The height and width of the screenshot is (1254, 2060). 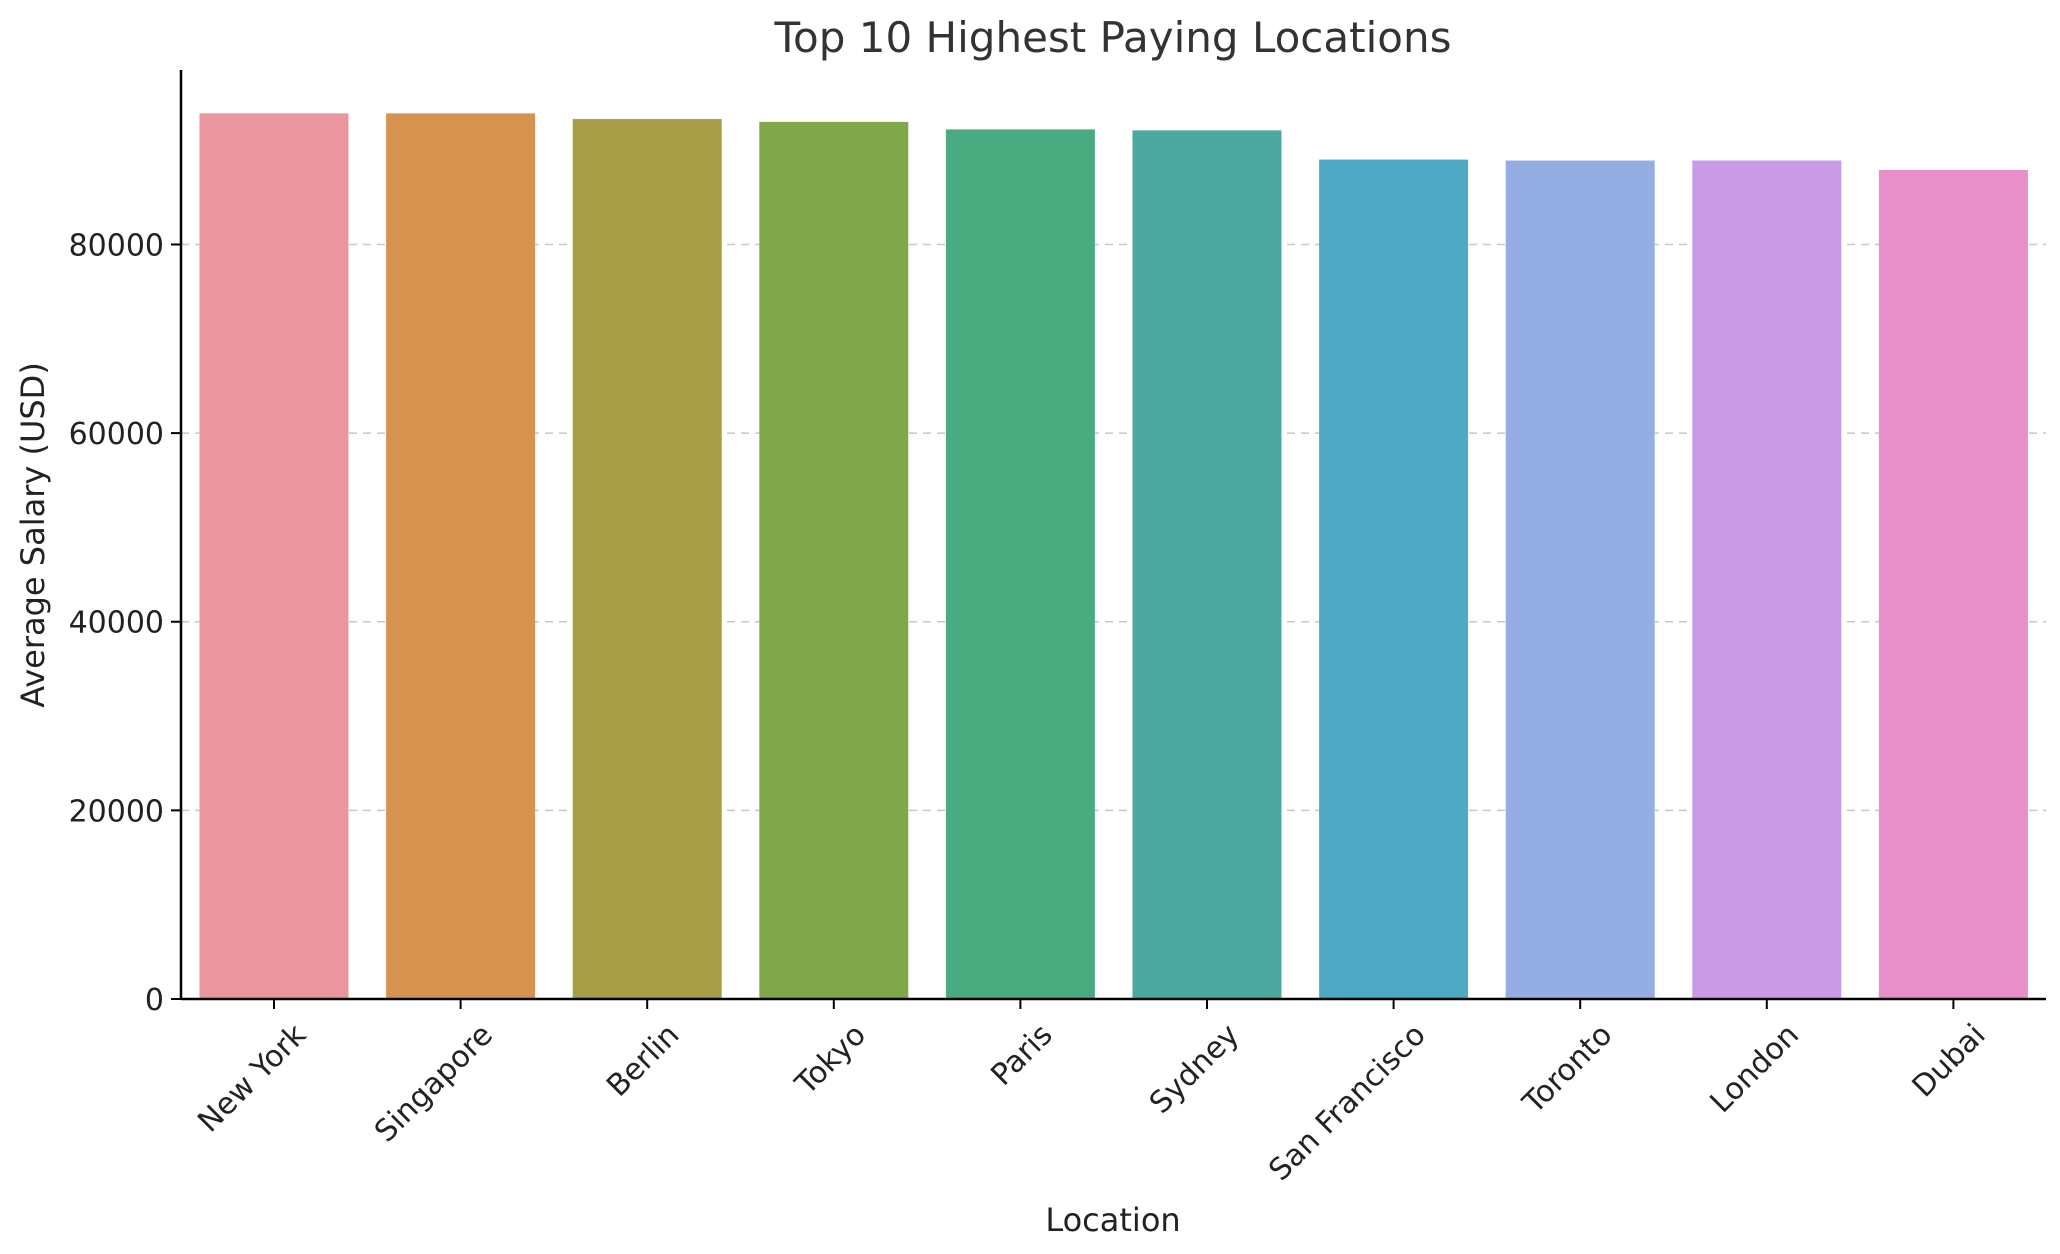 What do you see at coordinates (830, 1059) in the screenshot?
I see `x-tick-label: Tokyo` at bounding box center [830, 1059].